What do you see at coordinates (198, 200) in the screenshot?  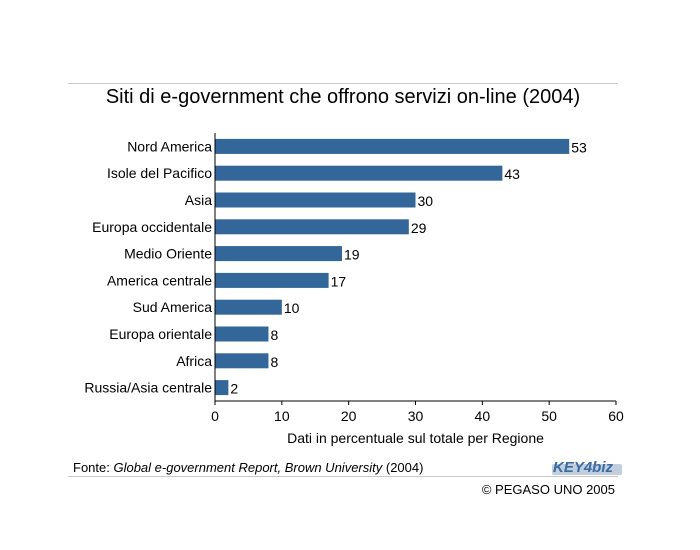 I see `category-label: Asia` at bounding box center [198, 200].